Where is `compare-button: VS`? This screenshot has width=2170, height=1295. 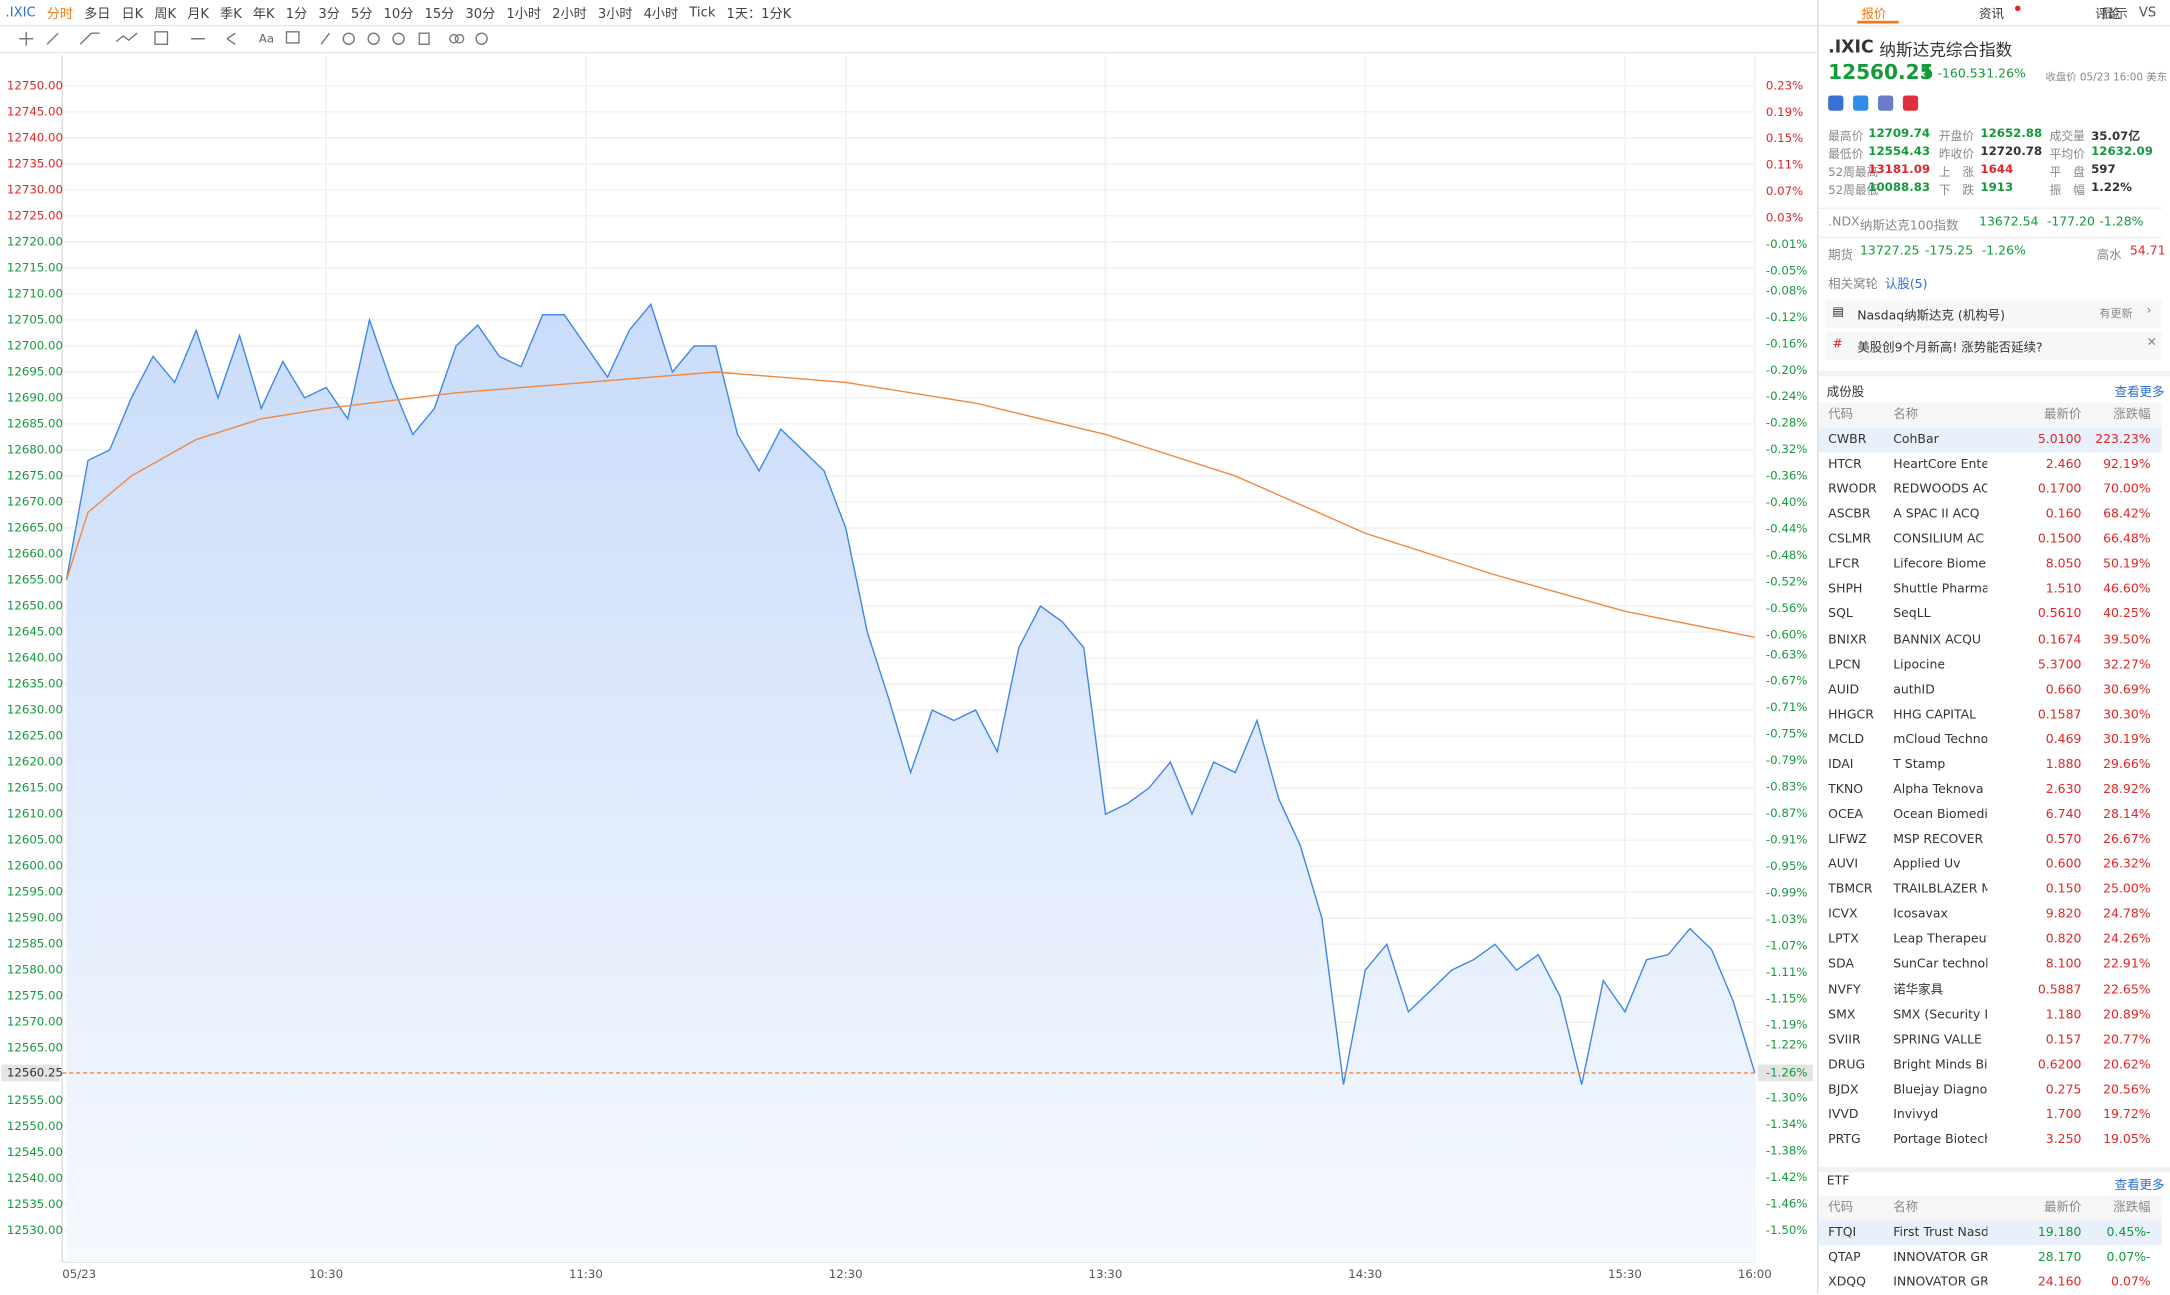
compare-button: VS is located at coordinates (2147, 12).